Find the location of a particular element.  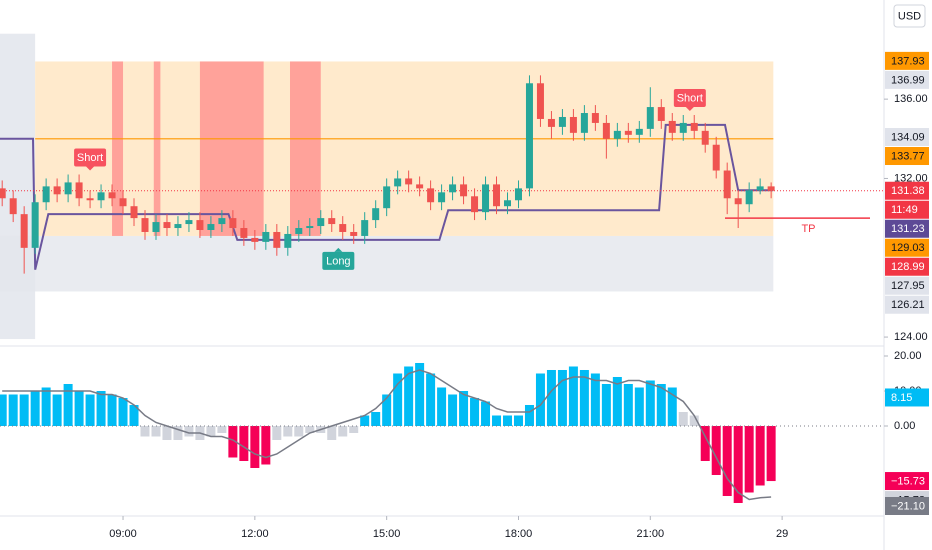

y-tick-label: 132.00 is located at coordinates (911, 178).